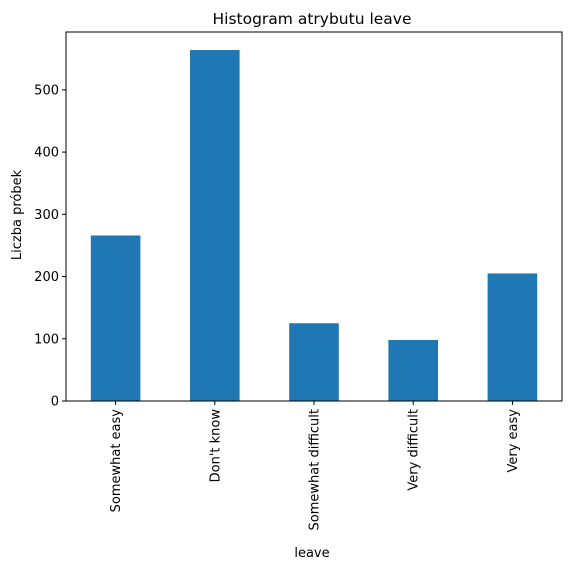 This screenshot has width=572, height=571. I want to click on x-tick-label: Very easy, so click(513, 441).